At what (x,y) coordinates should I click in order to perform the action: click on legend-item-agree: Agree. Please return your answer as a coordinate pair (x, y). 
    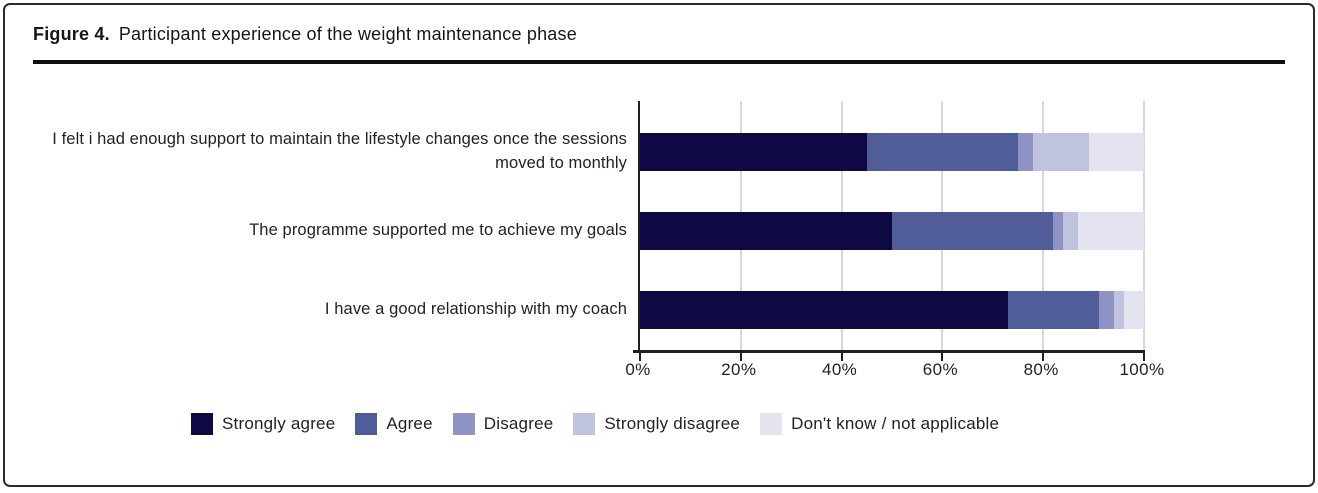
    Looking at the image, I should click on (394, 424).